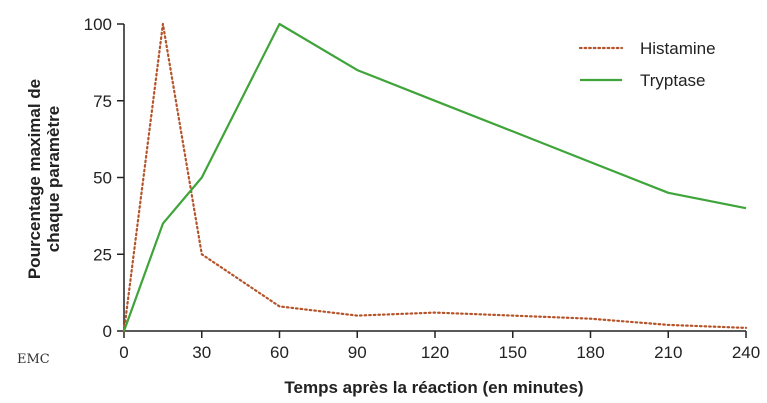 This screenshot has height=403, width=767. I want to click on y-tick-label: 75, so click(102, 101).